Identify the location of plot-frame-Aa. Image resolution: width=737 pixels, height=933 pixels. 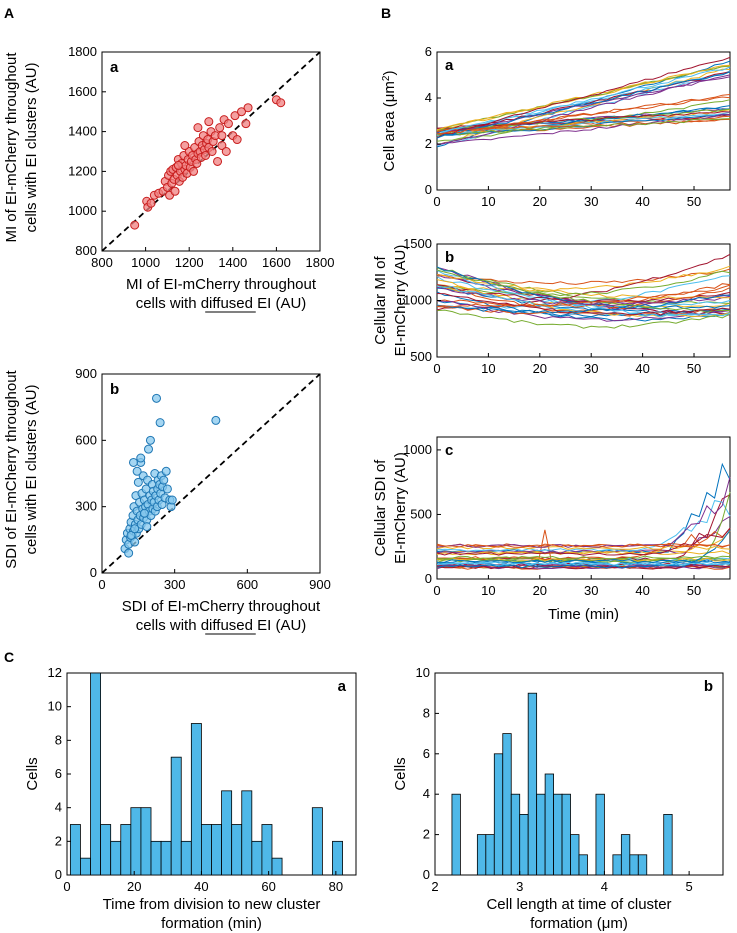
(211, 151).